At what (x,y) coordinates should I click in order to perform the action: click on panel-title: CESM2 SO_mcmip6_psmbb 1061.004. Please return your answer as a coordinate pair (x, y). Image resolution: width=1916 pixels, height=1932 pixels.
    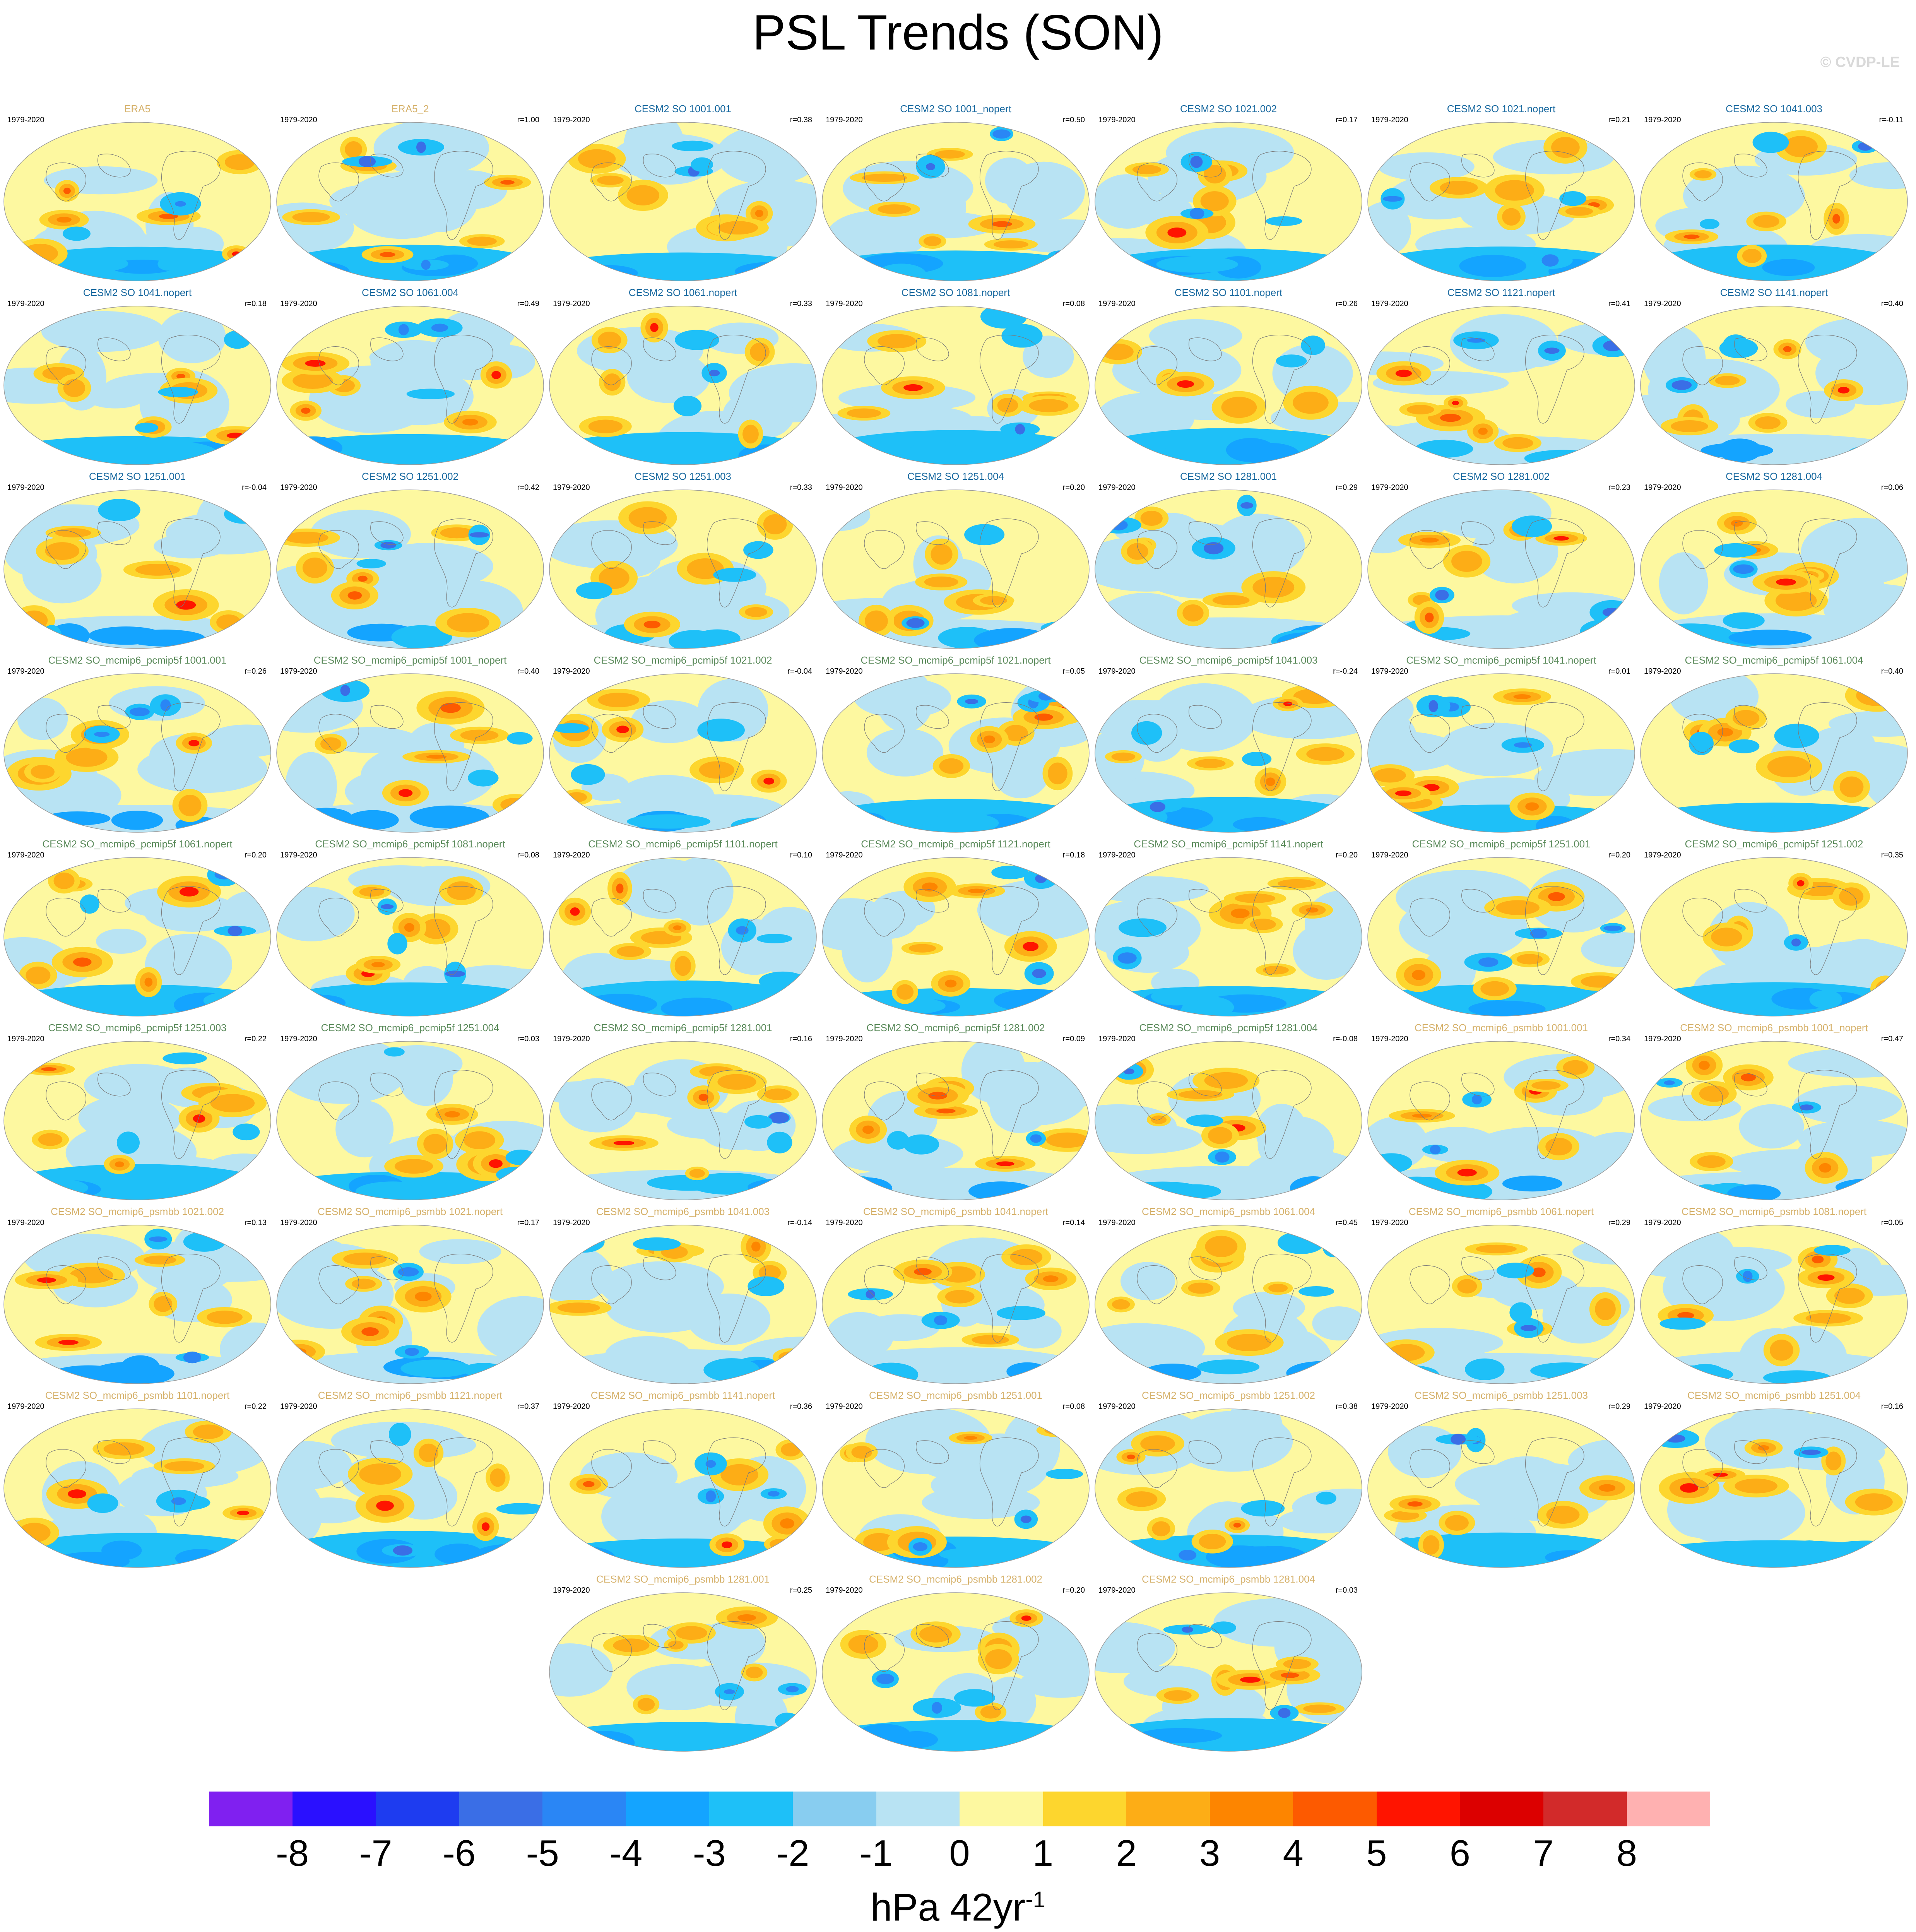
    Looking at the image, I should click on (1228, 1211).